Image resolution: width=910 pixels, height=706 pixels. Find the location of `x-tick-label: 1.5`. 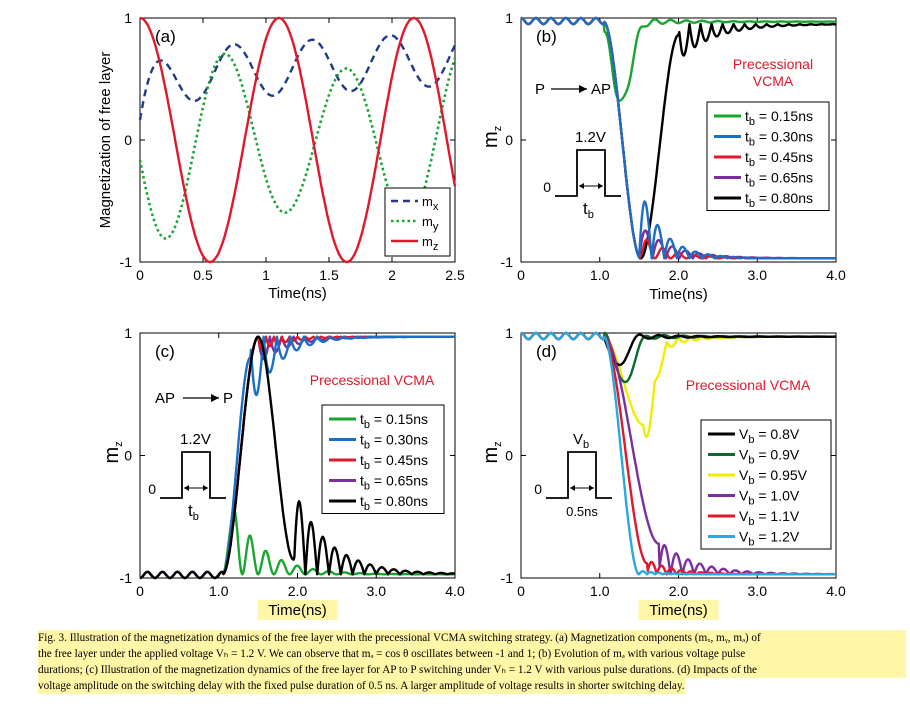

x-tick-label: 1.5 is located at coordinates (329, 275).